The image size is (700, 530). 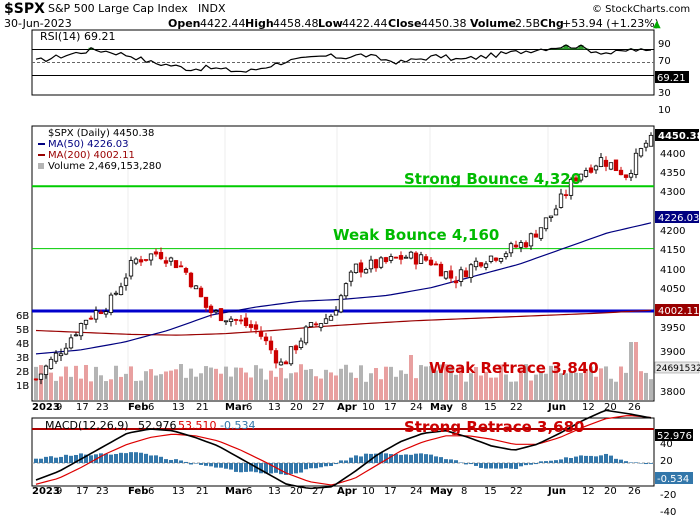 What do you see at coordinates (672, 231) in the screenshot?
I see `price-tick: 4200` at bounding box center [672, 231].